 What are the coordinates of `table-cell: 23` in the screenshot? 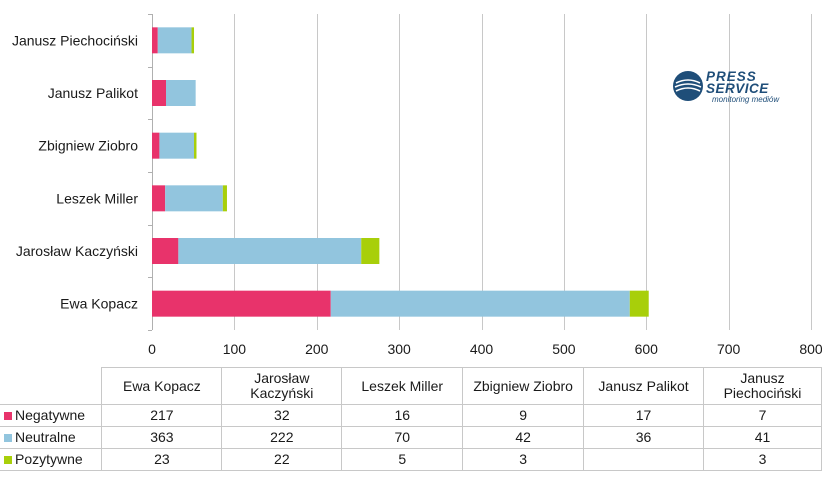 It's located at (162, 459).